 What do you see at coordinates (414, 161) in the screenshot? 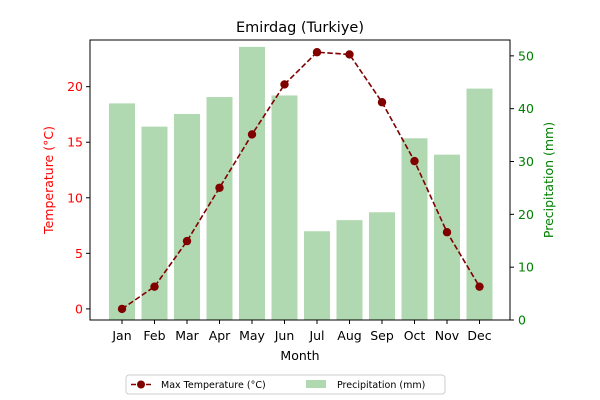
I see `temperature-point-oct` at bounding box center [414, 161].